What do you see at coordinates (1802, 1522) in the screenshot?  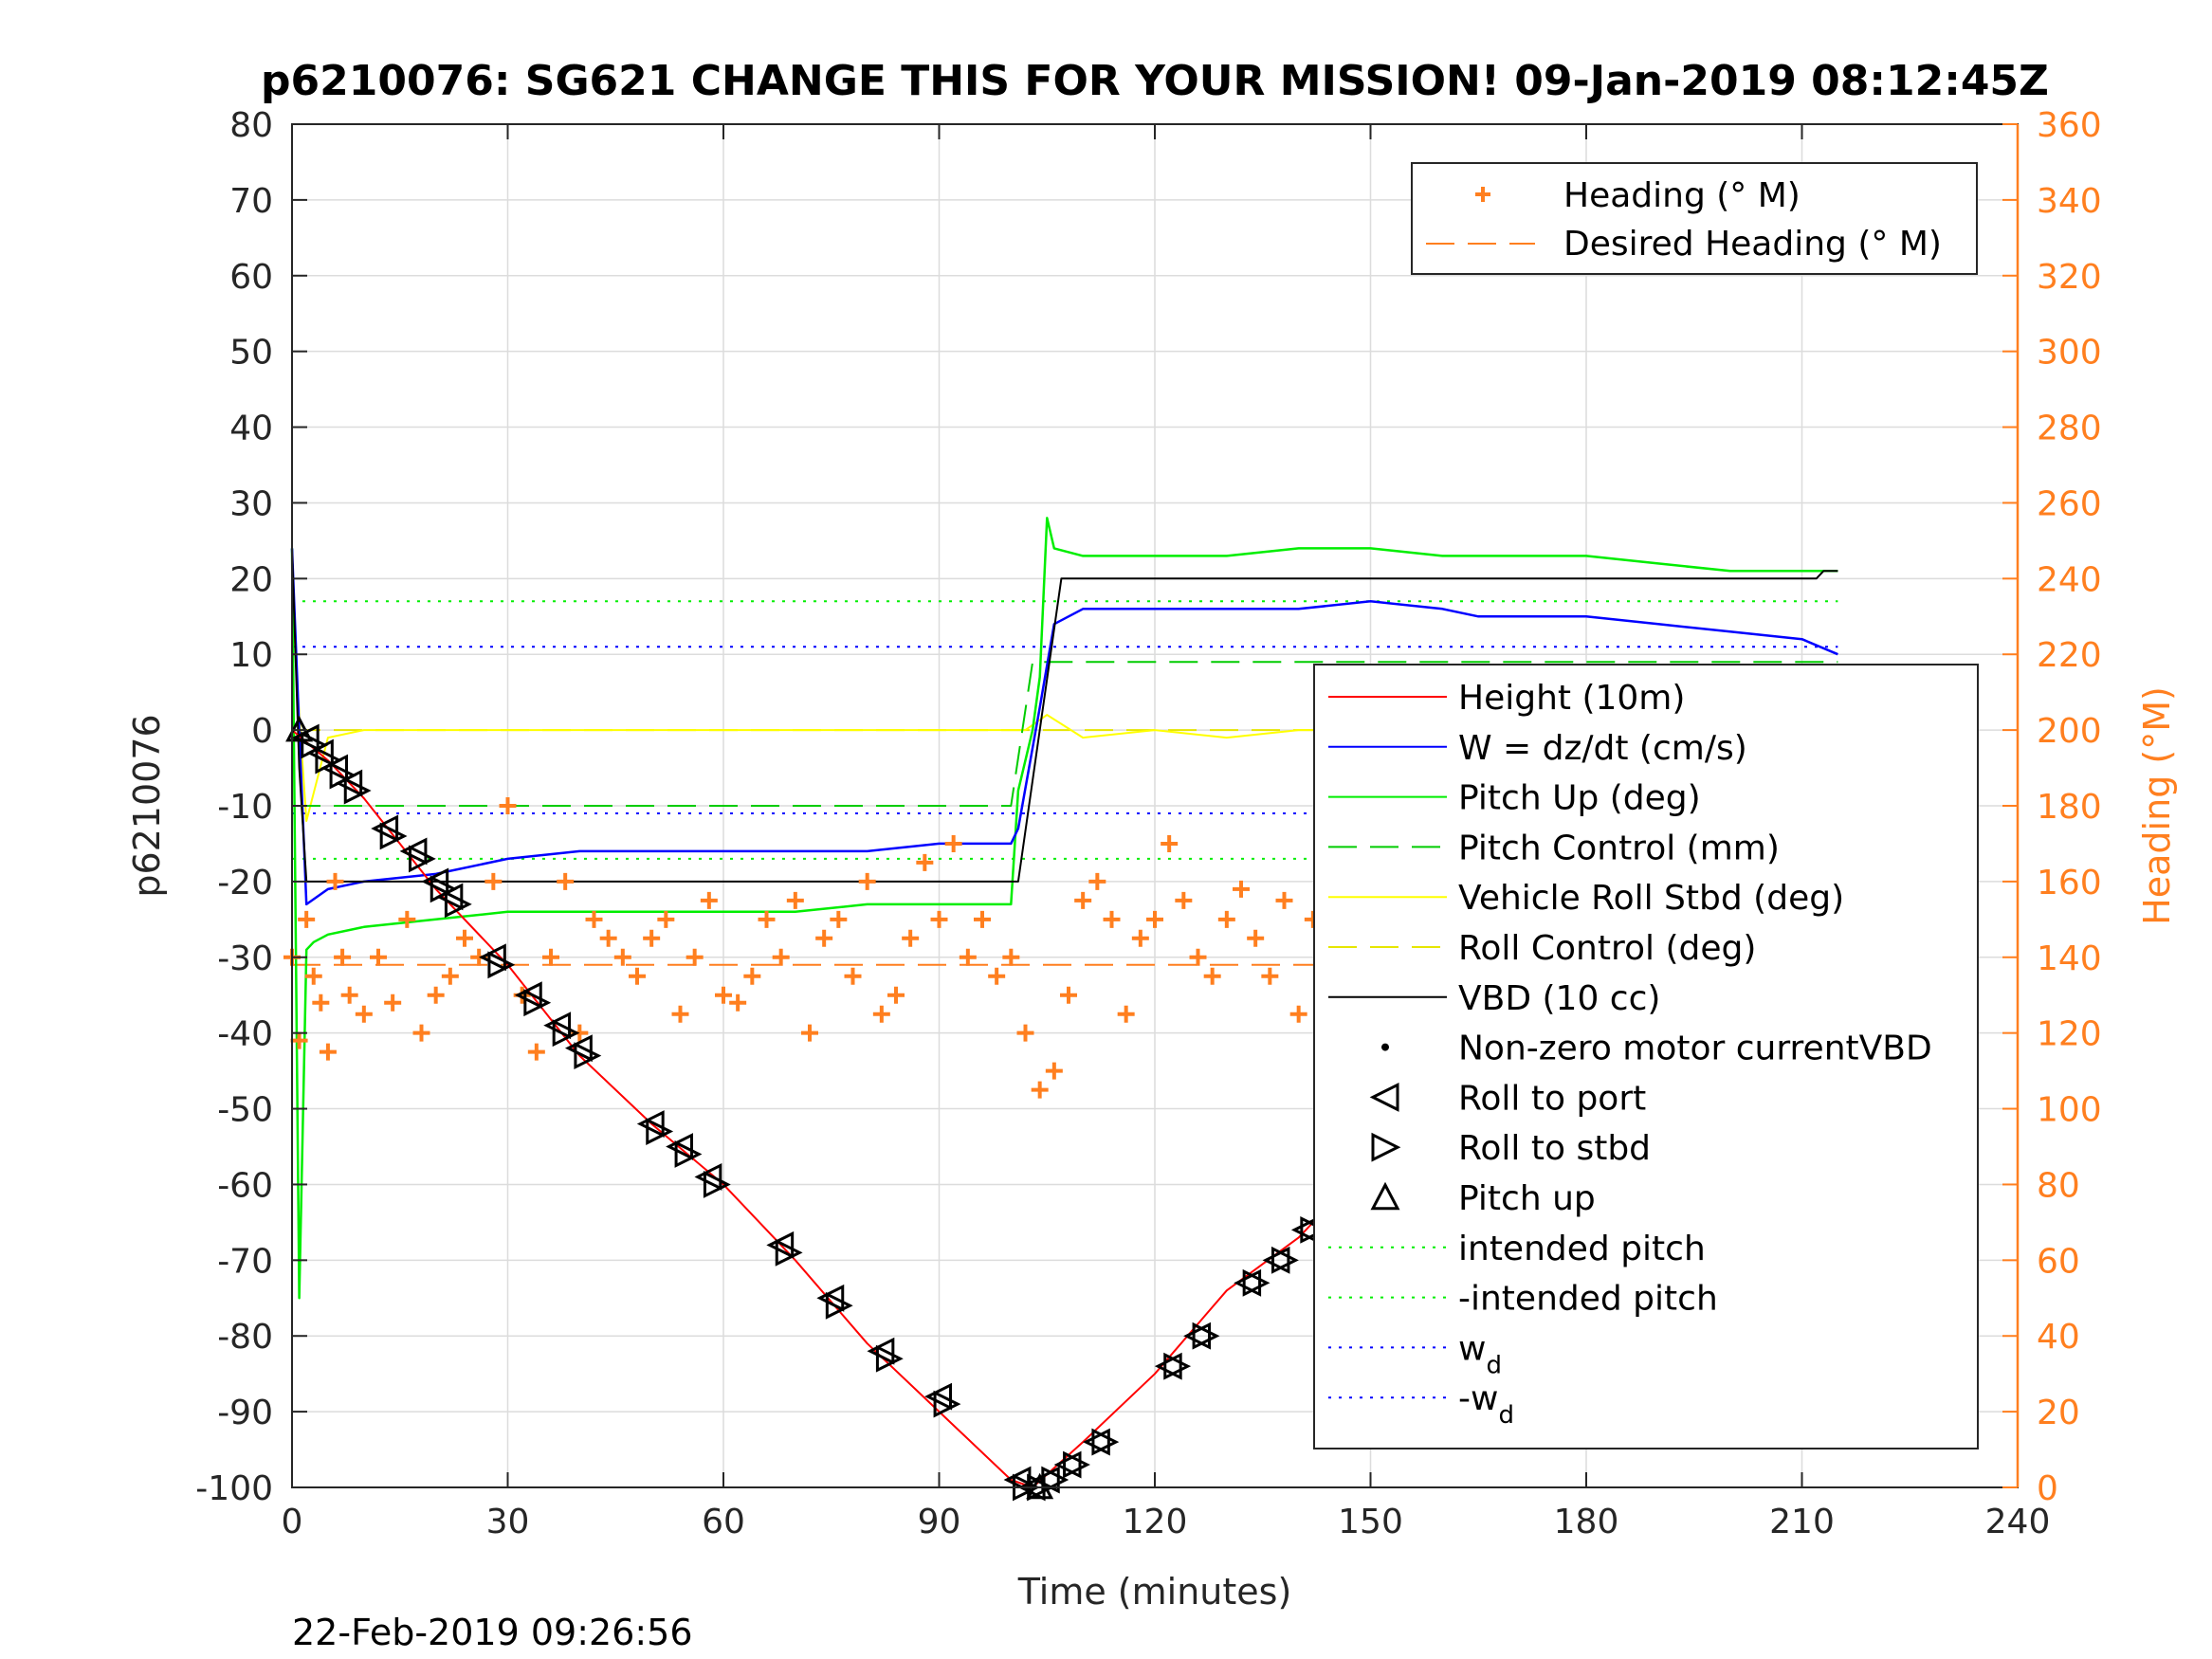 I see `x-tick-label: 210` at bounding box center [1802, 1522].